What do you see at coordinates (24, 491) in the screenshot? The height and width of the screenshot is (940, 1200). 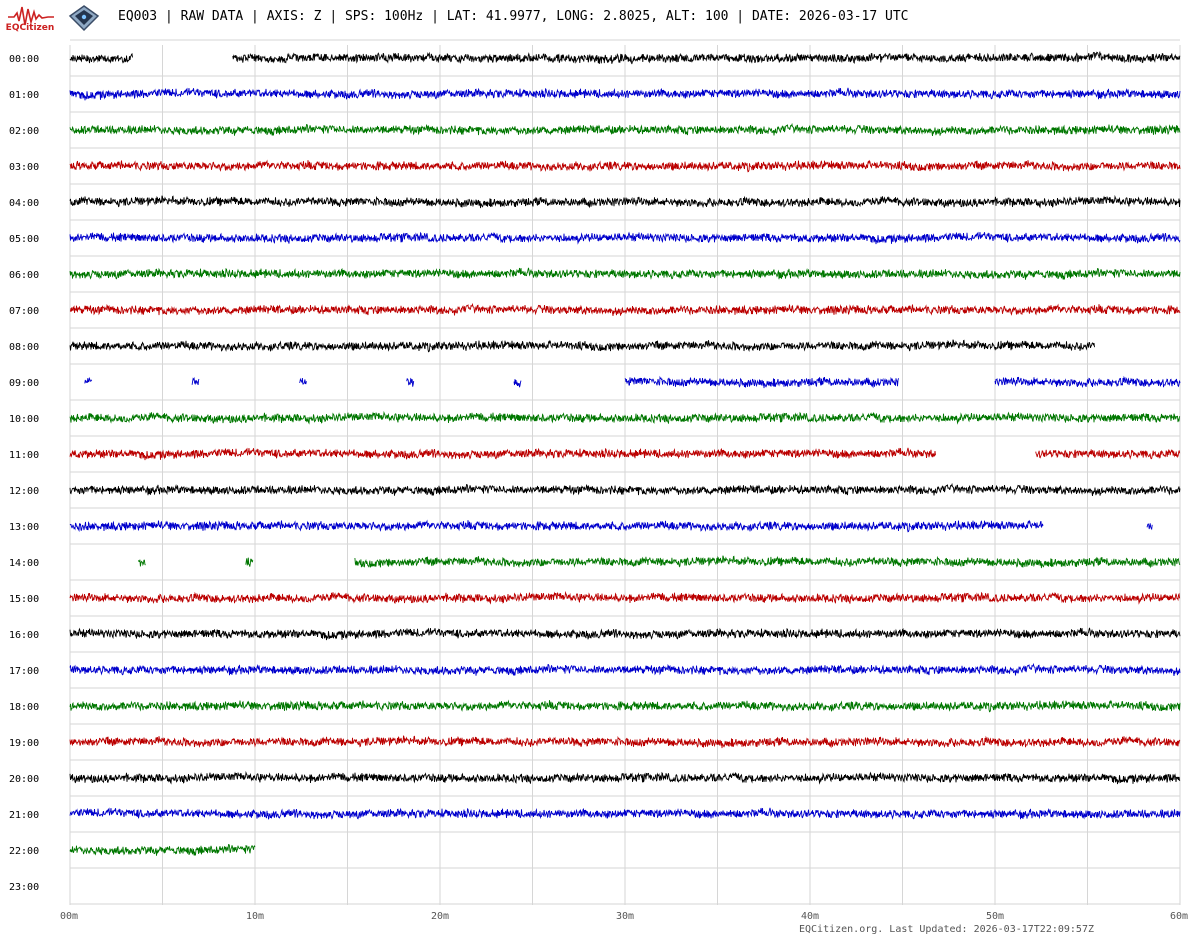 I see `y-tick-label: 12:00` at bounding box center [24, 491].